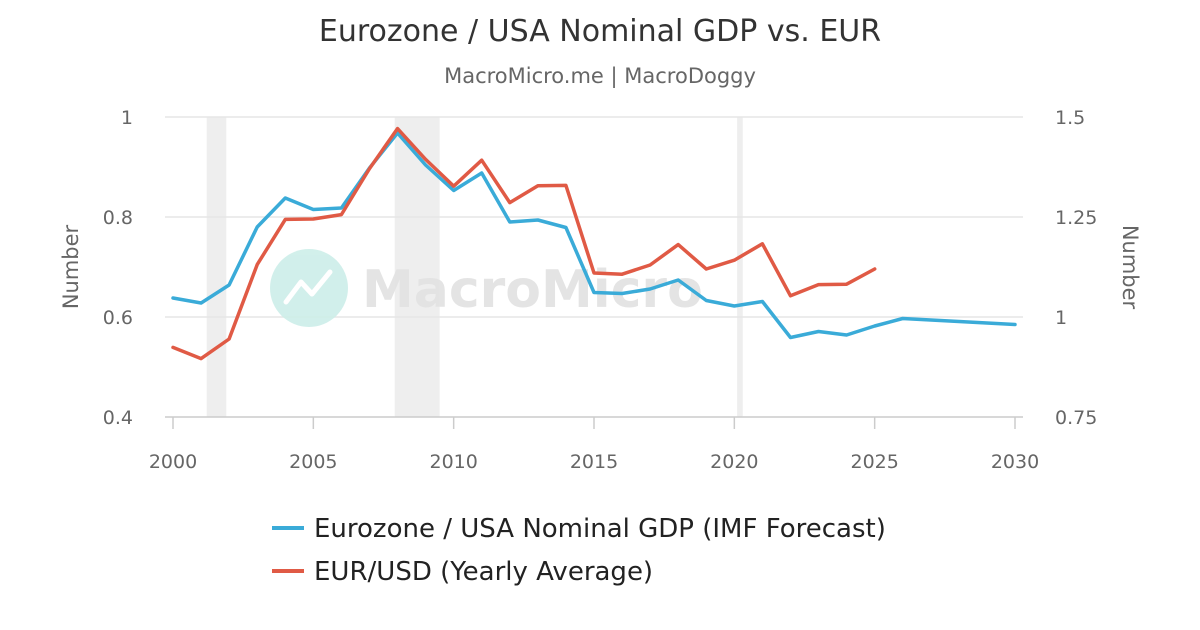 Image resolution: width=1200 pixels, height=630 pixels. Describe the element at coordinates (313, 462) in the screenshot. I see `x-tick-label: 2005` at that location.